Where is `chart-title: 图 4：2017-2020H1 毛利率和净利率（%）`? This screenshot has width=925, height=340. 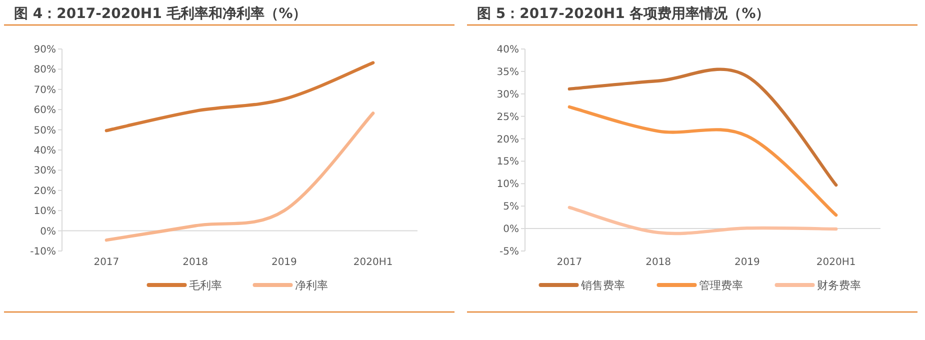
chart-title: 图 4：2017-2020H1 毛利率和净利率（%） is located at coordinates (160, 13).